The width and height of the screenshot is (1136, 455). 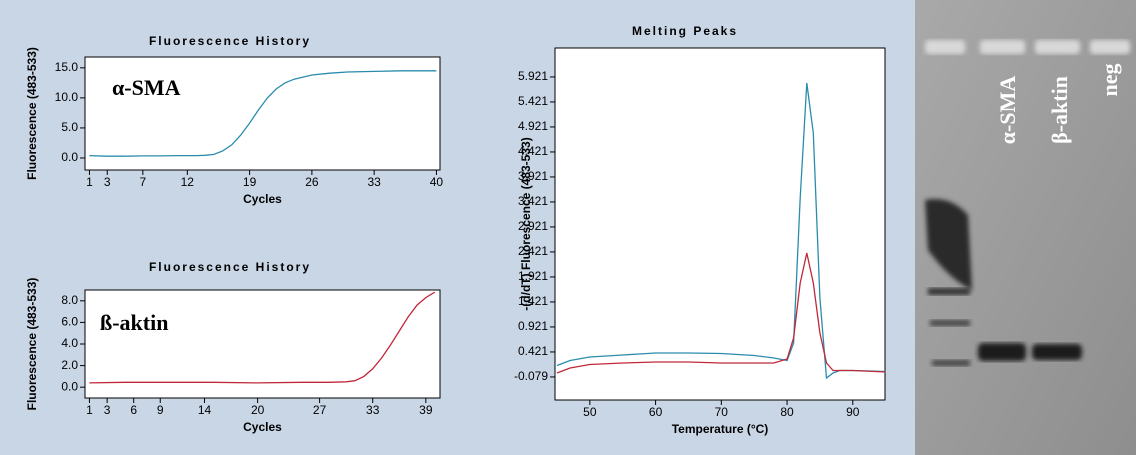 What do you see at coordinates (1007, 110) in the screenshot?
I see `lane-label: α-SMA` at bounding box center [1007, 110].